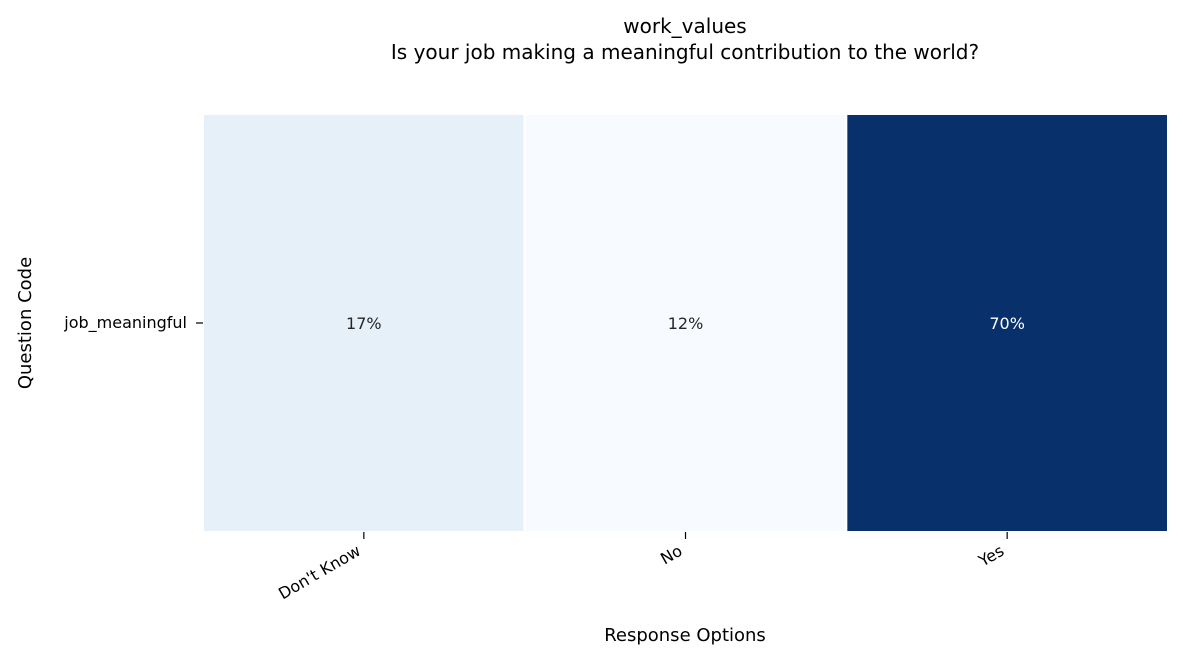 The image size is (1183, 661). Describe the element at coordinates (990, 556) in the screenshot. I see `x-tick-label: Yes` at that location.